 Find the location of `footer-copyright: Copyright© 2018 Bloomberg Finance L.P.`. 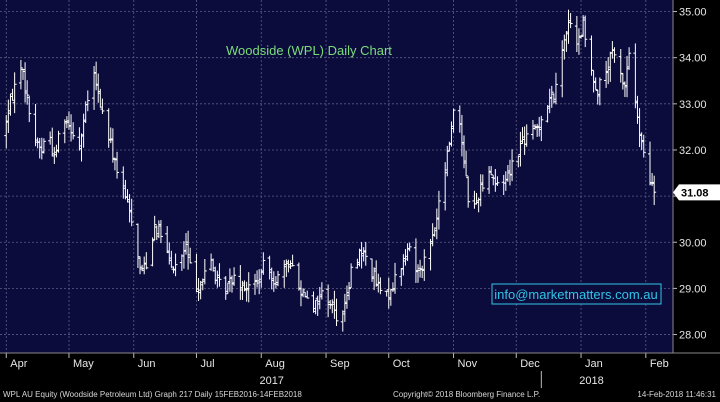

footer-copyright: Copyright© 2018 Bloomberg Finance L.P. is located at coordinates (467, 394).